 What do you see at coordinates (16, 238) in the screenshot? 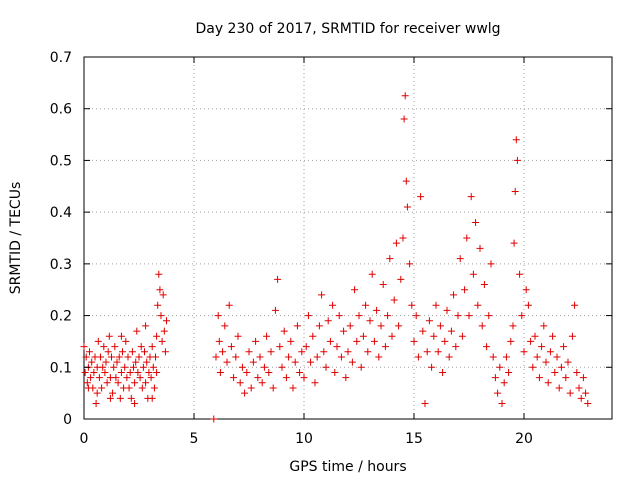
I see `y-axis-label: SRMTID / TECUs` at bounding box center [16, 238].